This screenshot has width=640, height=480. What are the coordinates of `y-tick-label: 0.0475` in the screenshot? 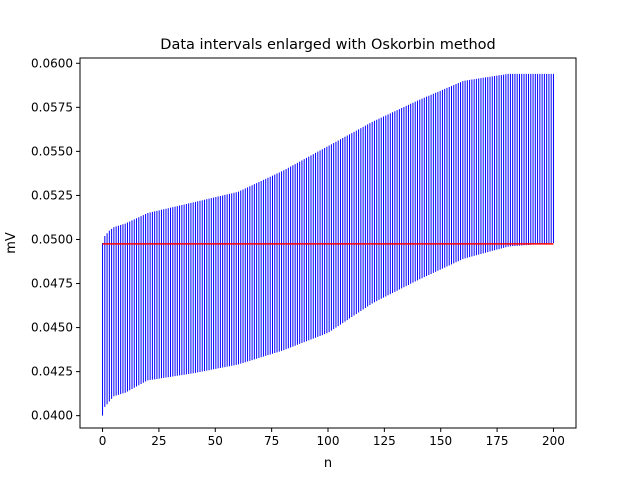 It's located at (52, 284).